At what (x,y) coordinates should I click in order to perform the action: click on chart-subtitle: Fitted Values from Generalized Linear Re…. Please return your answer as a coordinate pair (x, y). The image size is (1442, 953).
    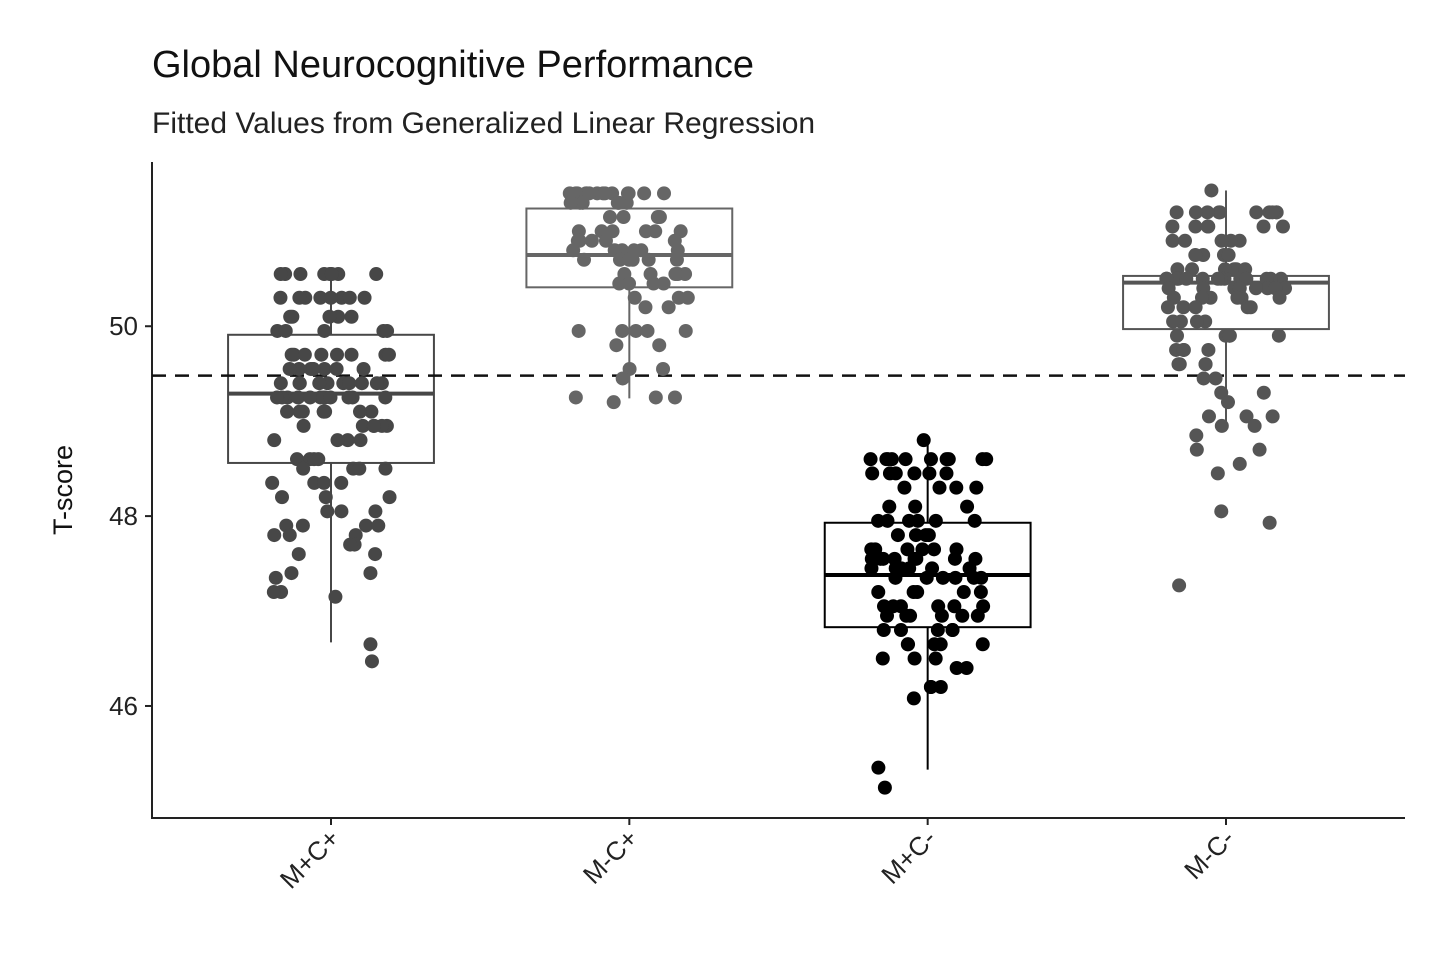
    Looking at the image, I should click on (483, 123).